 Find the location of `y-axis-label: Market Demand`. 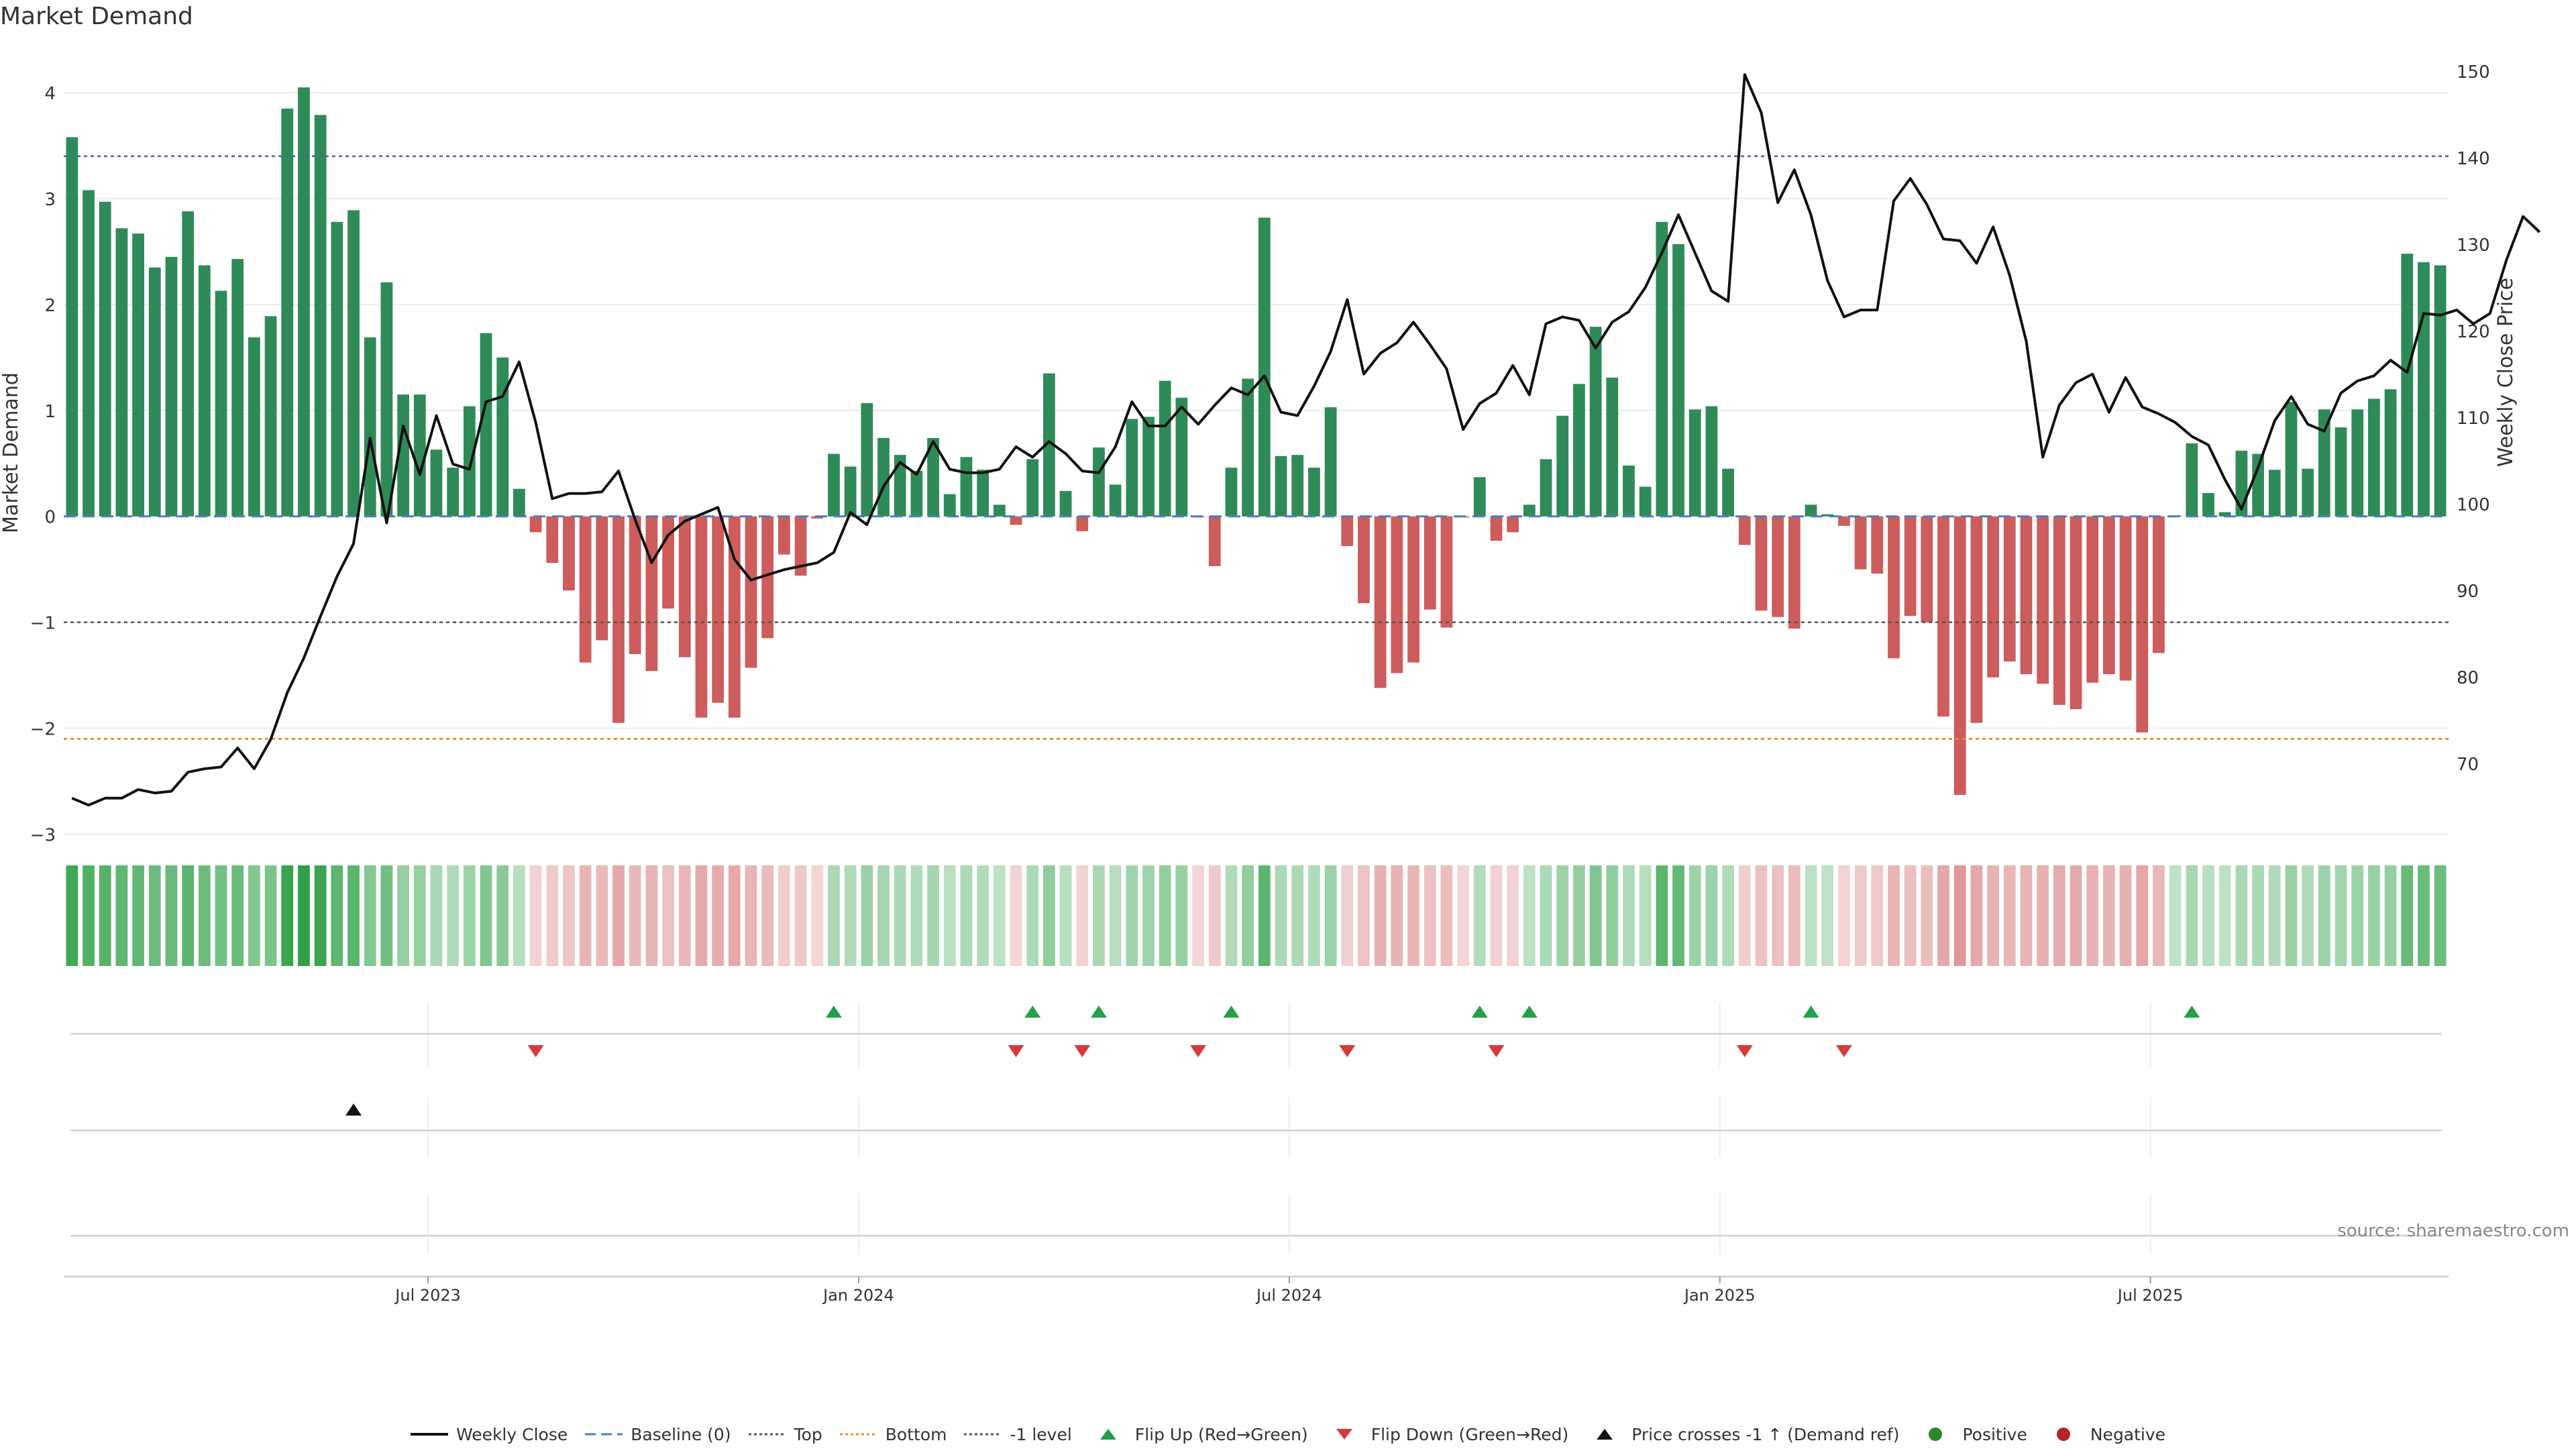

y-axis-label: Market Demand is located at coordinates (11, 452).